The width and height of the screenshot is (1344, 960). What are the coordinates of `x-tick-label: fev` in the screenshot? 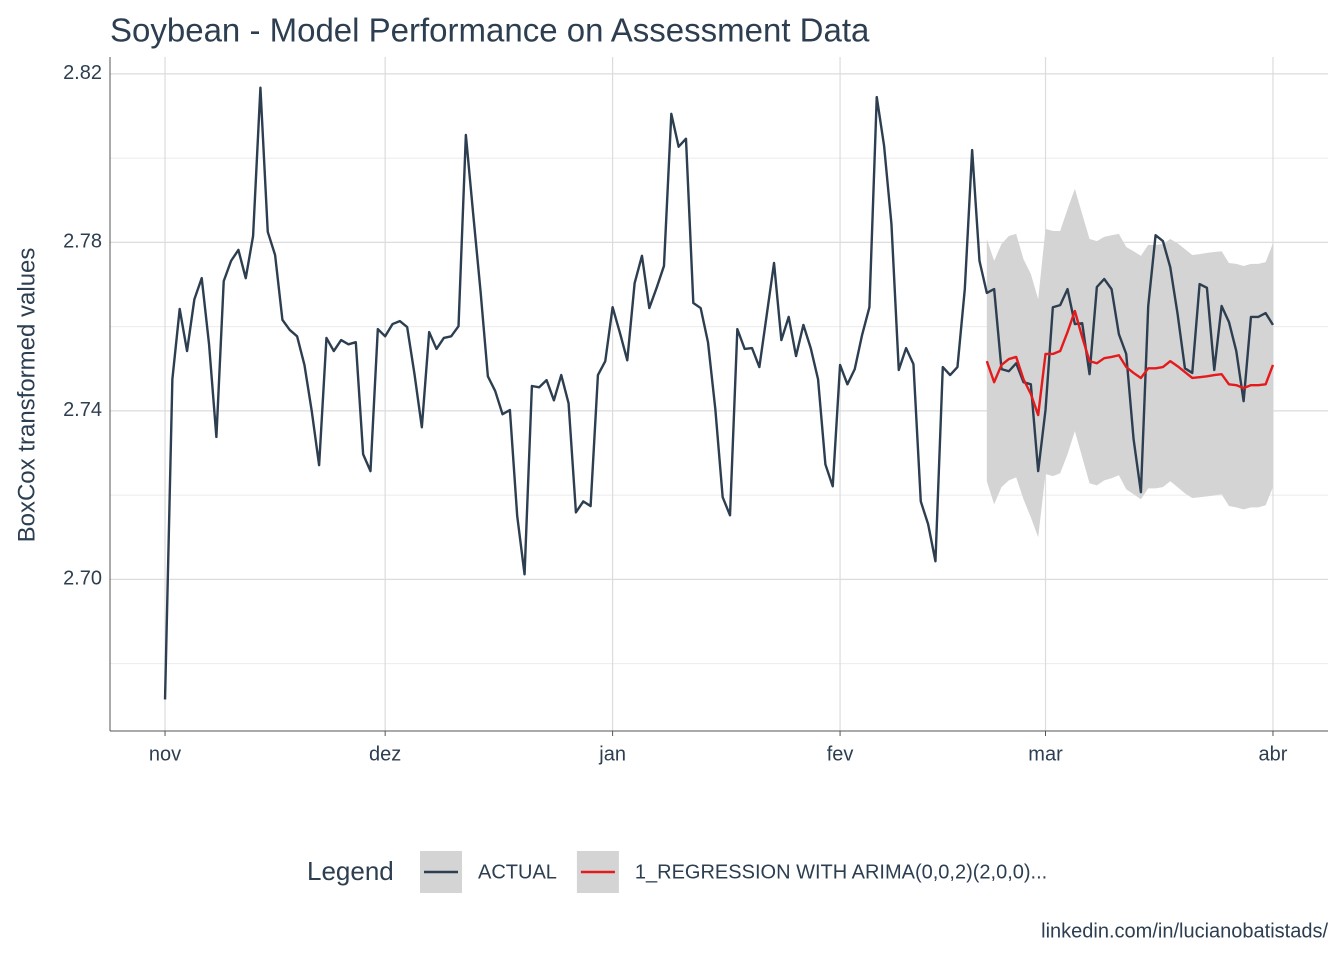 It's located at (840, 754).